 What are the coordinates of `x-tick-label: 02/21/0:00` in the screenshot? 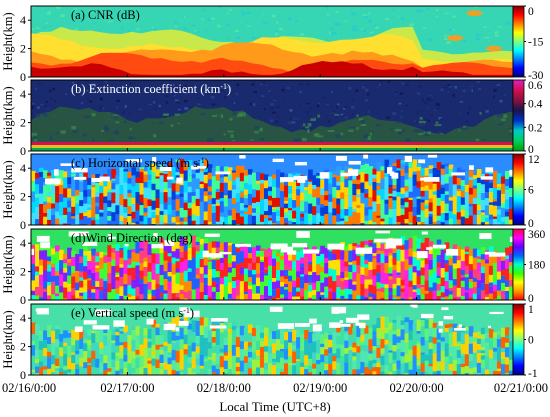 It's located at (521, 388).